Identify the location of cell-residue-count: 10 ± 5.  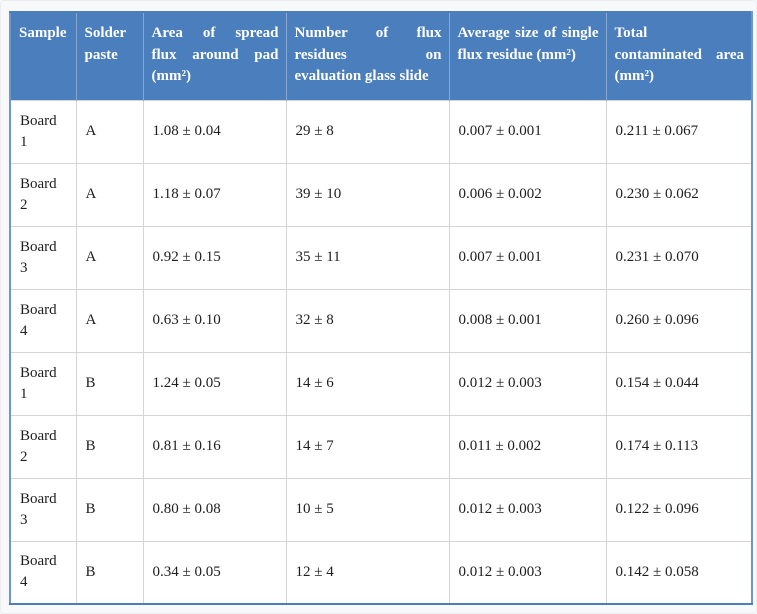
(367, 509).